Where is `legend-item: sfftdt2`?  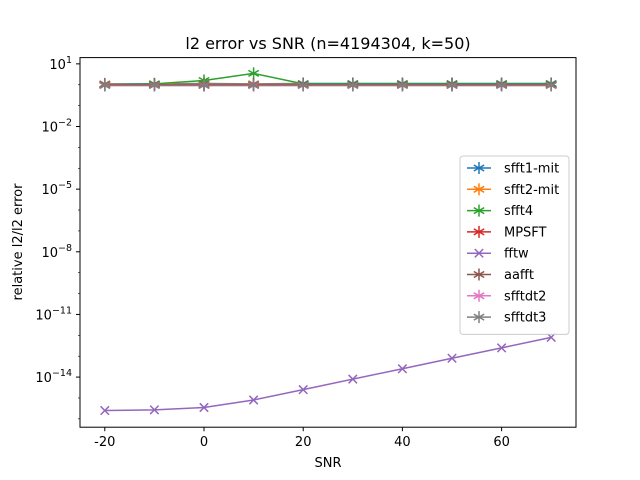 legend-item: sfftdt2 is located at coordinates (506, 296).